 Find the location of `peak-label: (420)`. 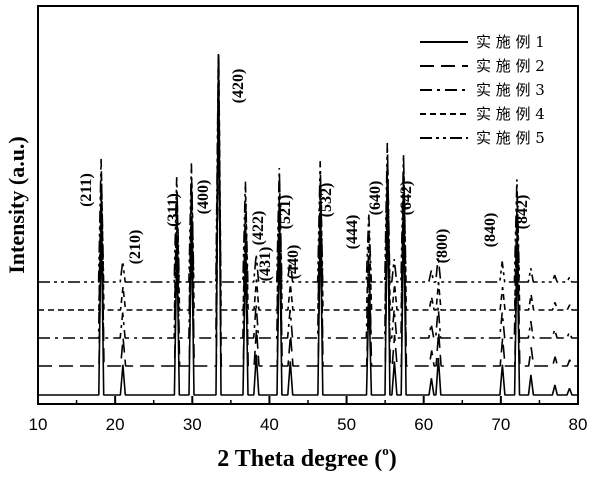

peak-label: (420) is located at coordinates (238, 86).